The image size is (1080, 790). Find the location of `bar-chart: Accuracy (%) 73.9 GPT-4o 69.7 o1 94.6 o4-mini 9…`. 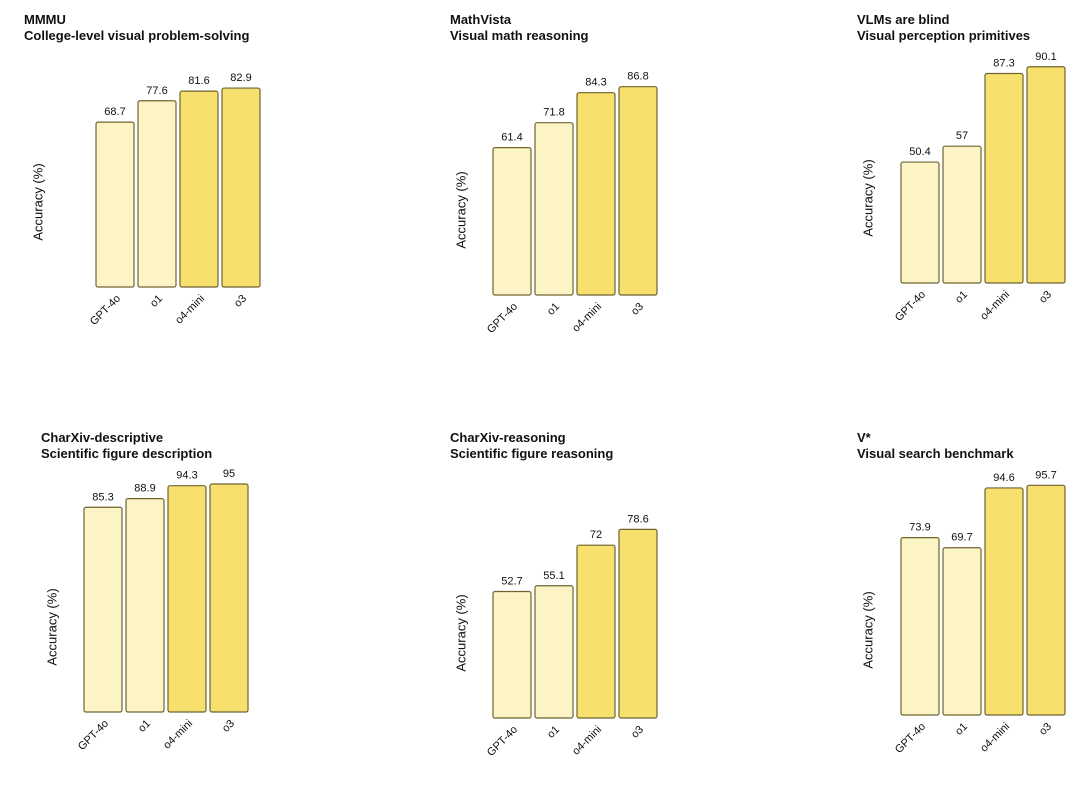

bar-chart: Accuracy (%) 73.9 GPT-4o 69.7 o1 94.6 o4-mini 9… is located at coordinates (963, 612).